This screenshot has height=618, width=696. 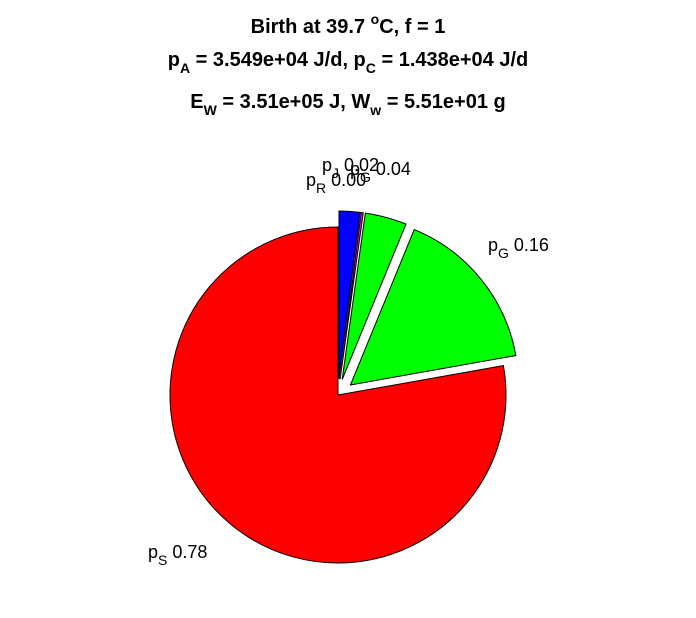 I want to click on slice-label-pJ-0: pJ 0.02, so click(x=350, y=168).